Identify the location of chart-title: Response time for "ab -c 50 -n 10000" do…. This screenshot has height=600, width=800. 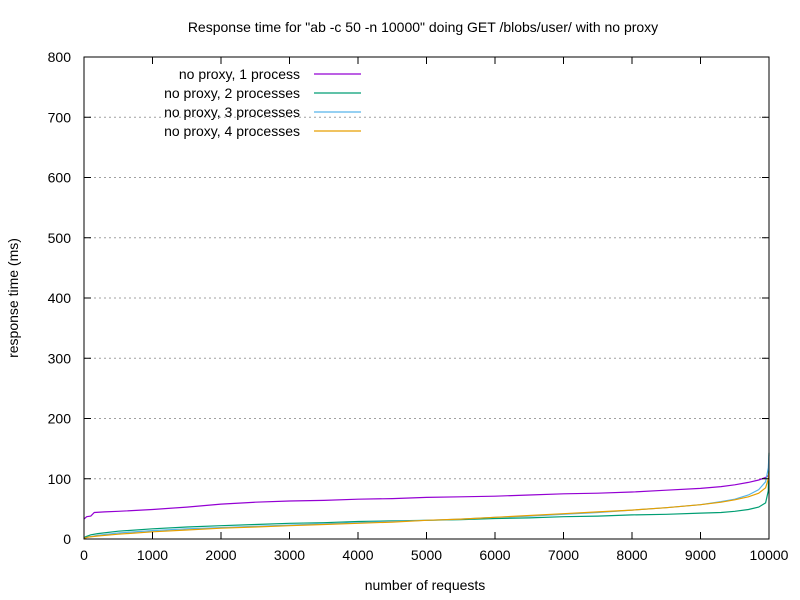
(423, 27).